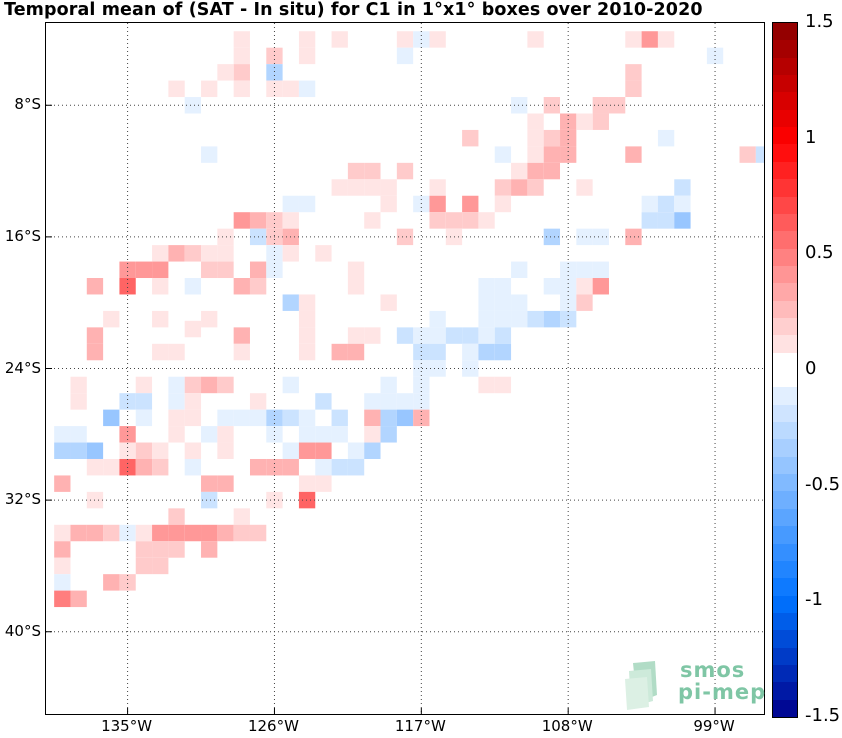  I want to click on y-tick-label: 32°S, so click(22, 499).